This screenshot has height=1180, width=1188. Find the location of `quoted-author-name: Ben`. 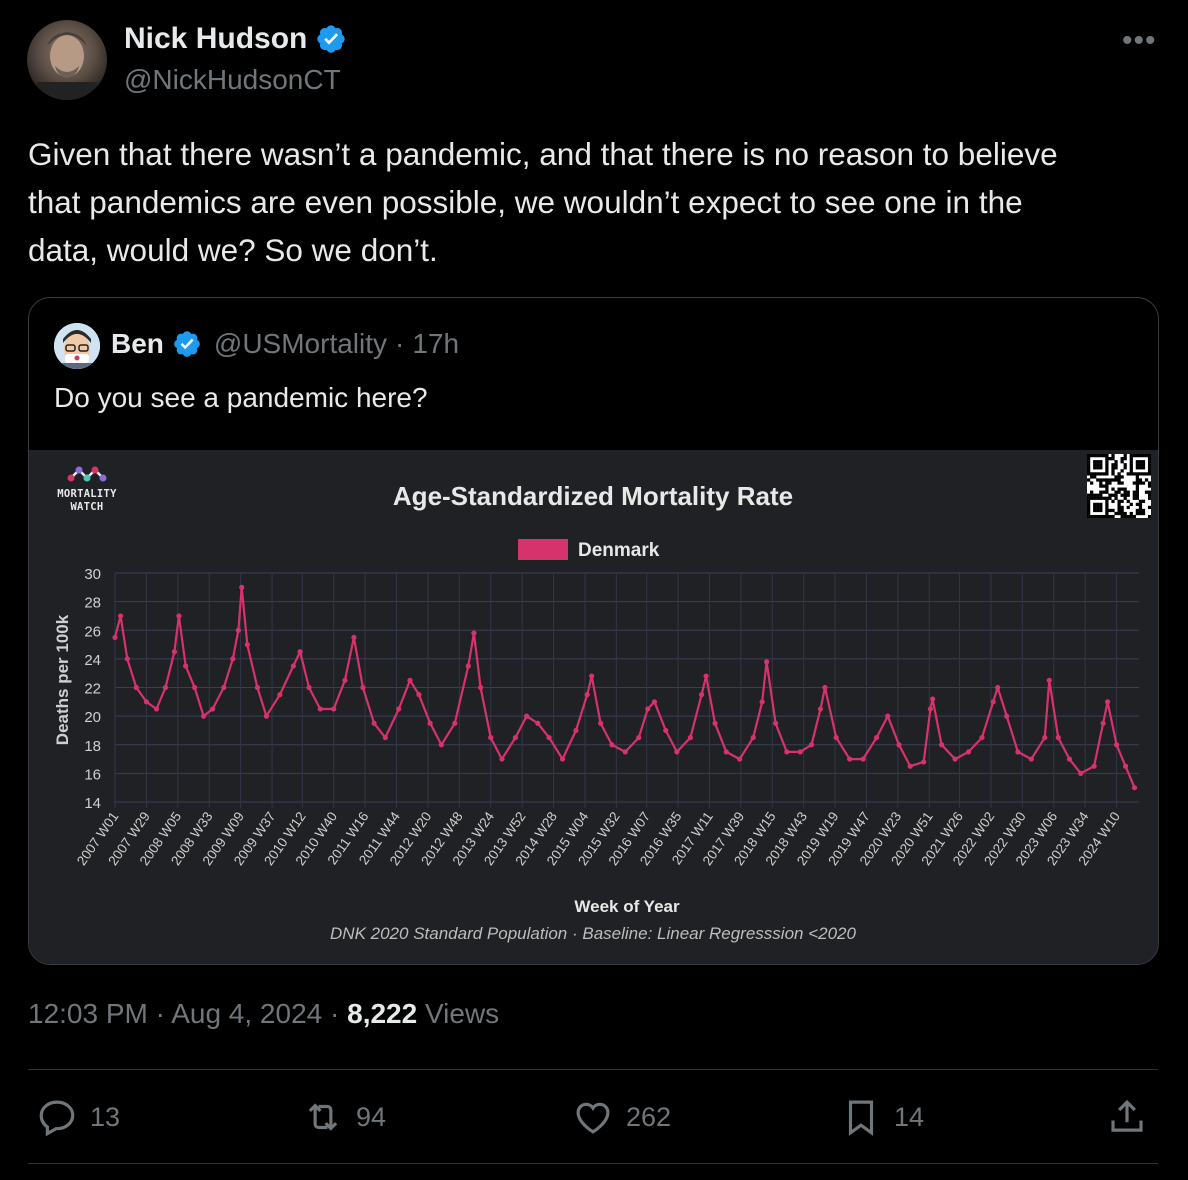

quoted-author-name: Ben is located at coordinates (137, 343).